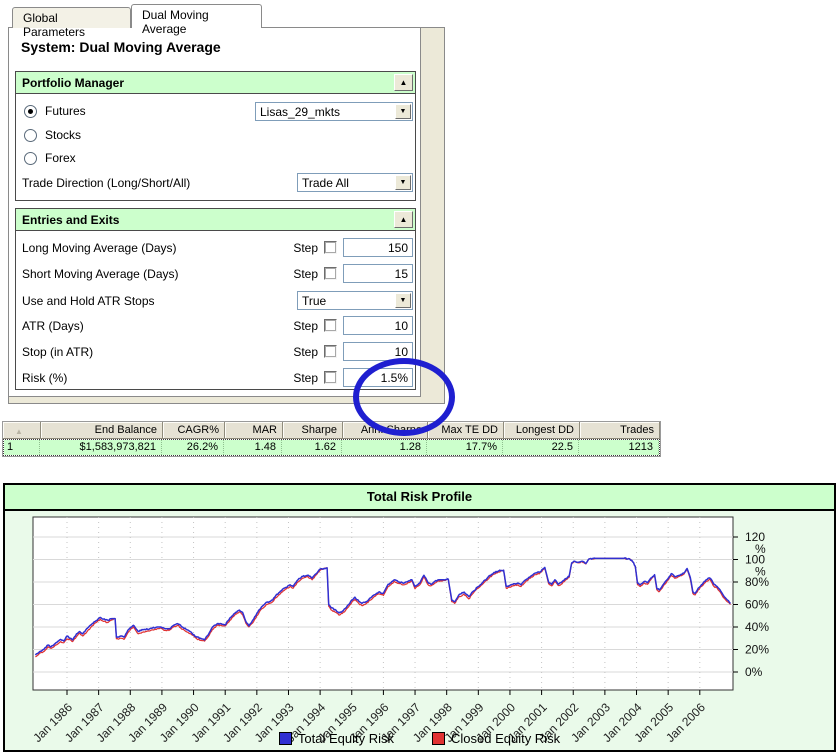  I want to click on param-select-value: True, so click(314, 301).